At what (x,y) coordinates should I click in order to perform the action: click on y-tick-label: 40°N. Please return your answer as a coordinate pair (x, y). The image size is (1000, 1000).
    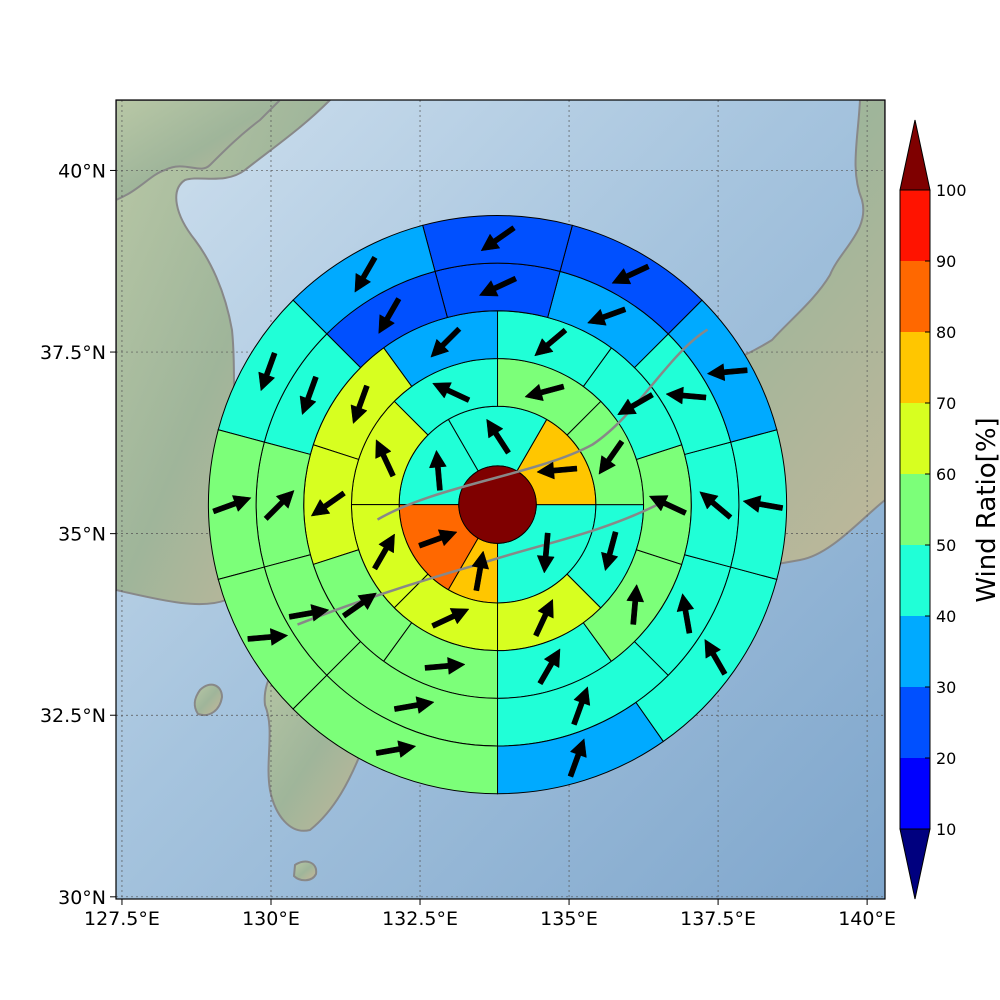
    Looking at the image, I should click on (82, 171).